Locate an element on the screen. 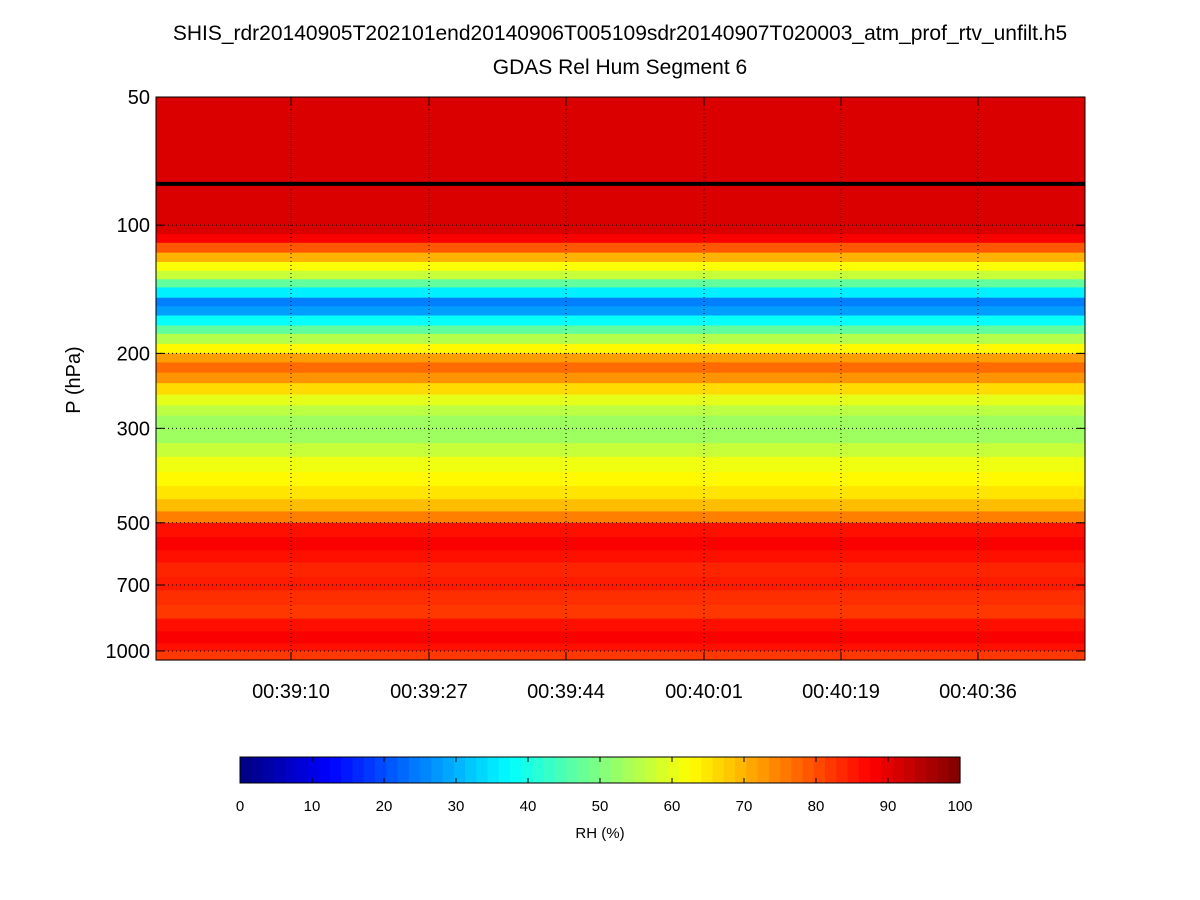  y-tick-label: 50 is located at coordinates (139, 98).